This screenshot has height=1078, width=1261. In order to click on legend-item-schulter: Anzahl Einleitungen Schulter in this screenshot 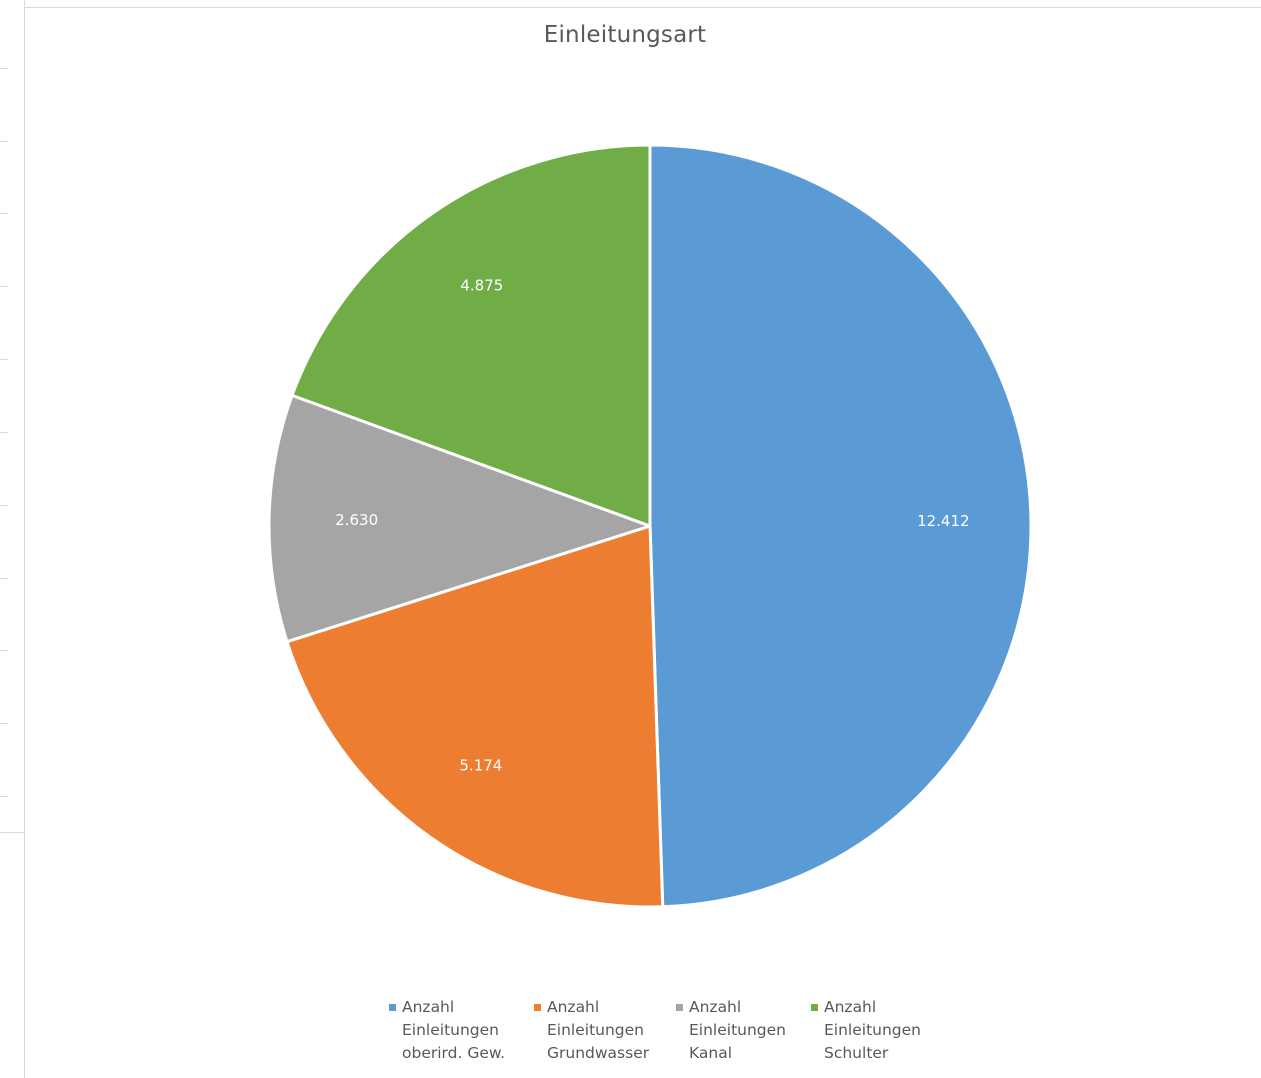, I will do `click(876, 1030)`.